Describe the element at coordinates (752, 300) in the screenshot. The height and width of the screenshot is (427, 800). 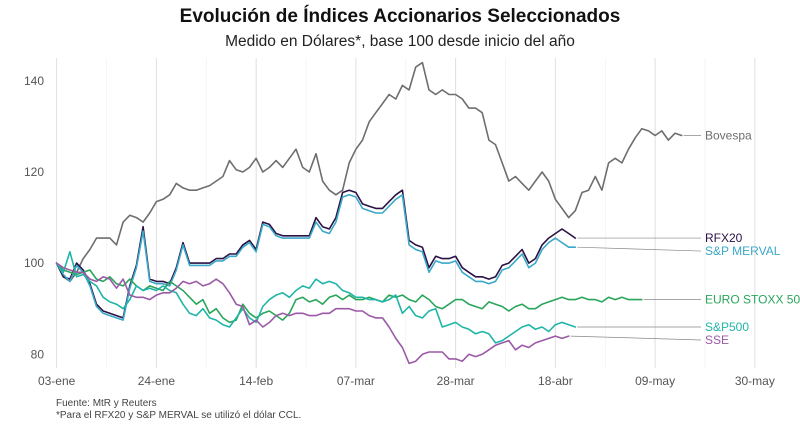
I see `legend-label: EURO STOXX 50` at that location.